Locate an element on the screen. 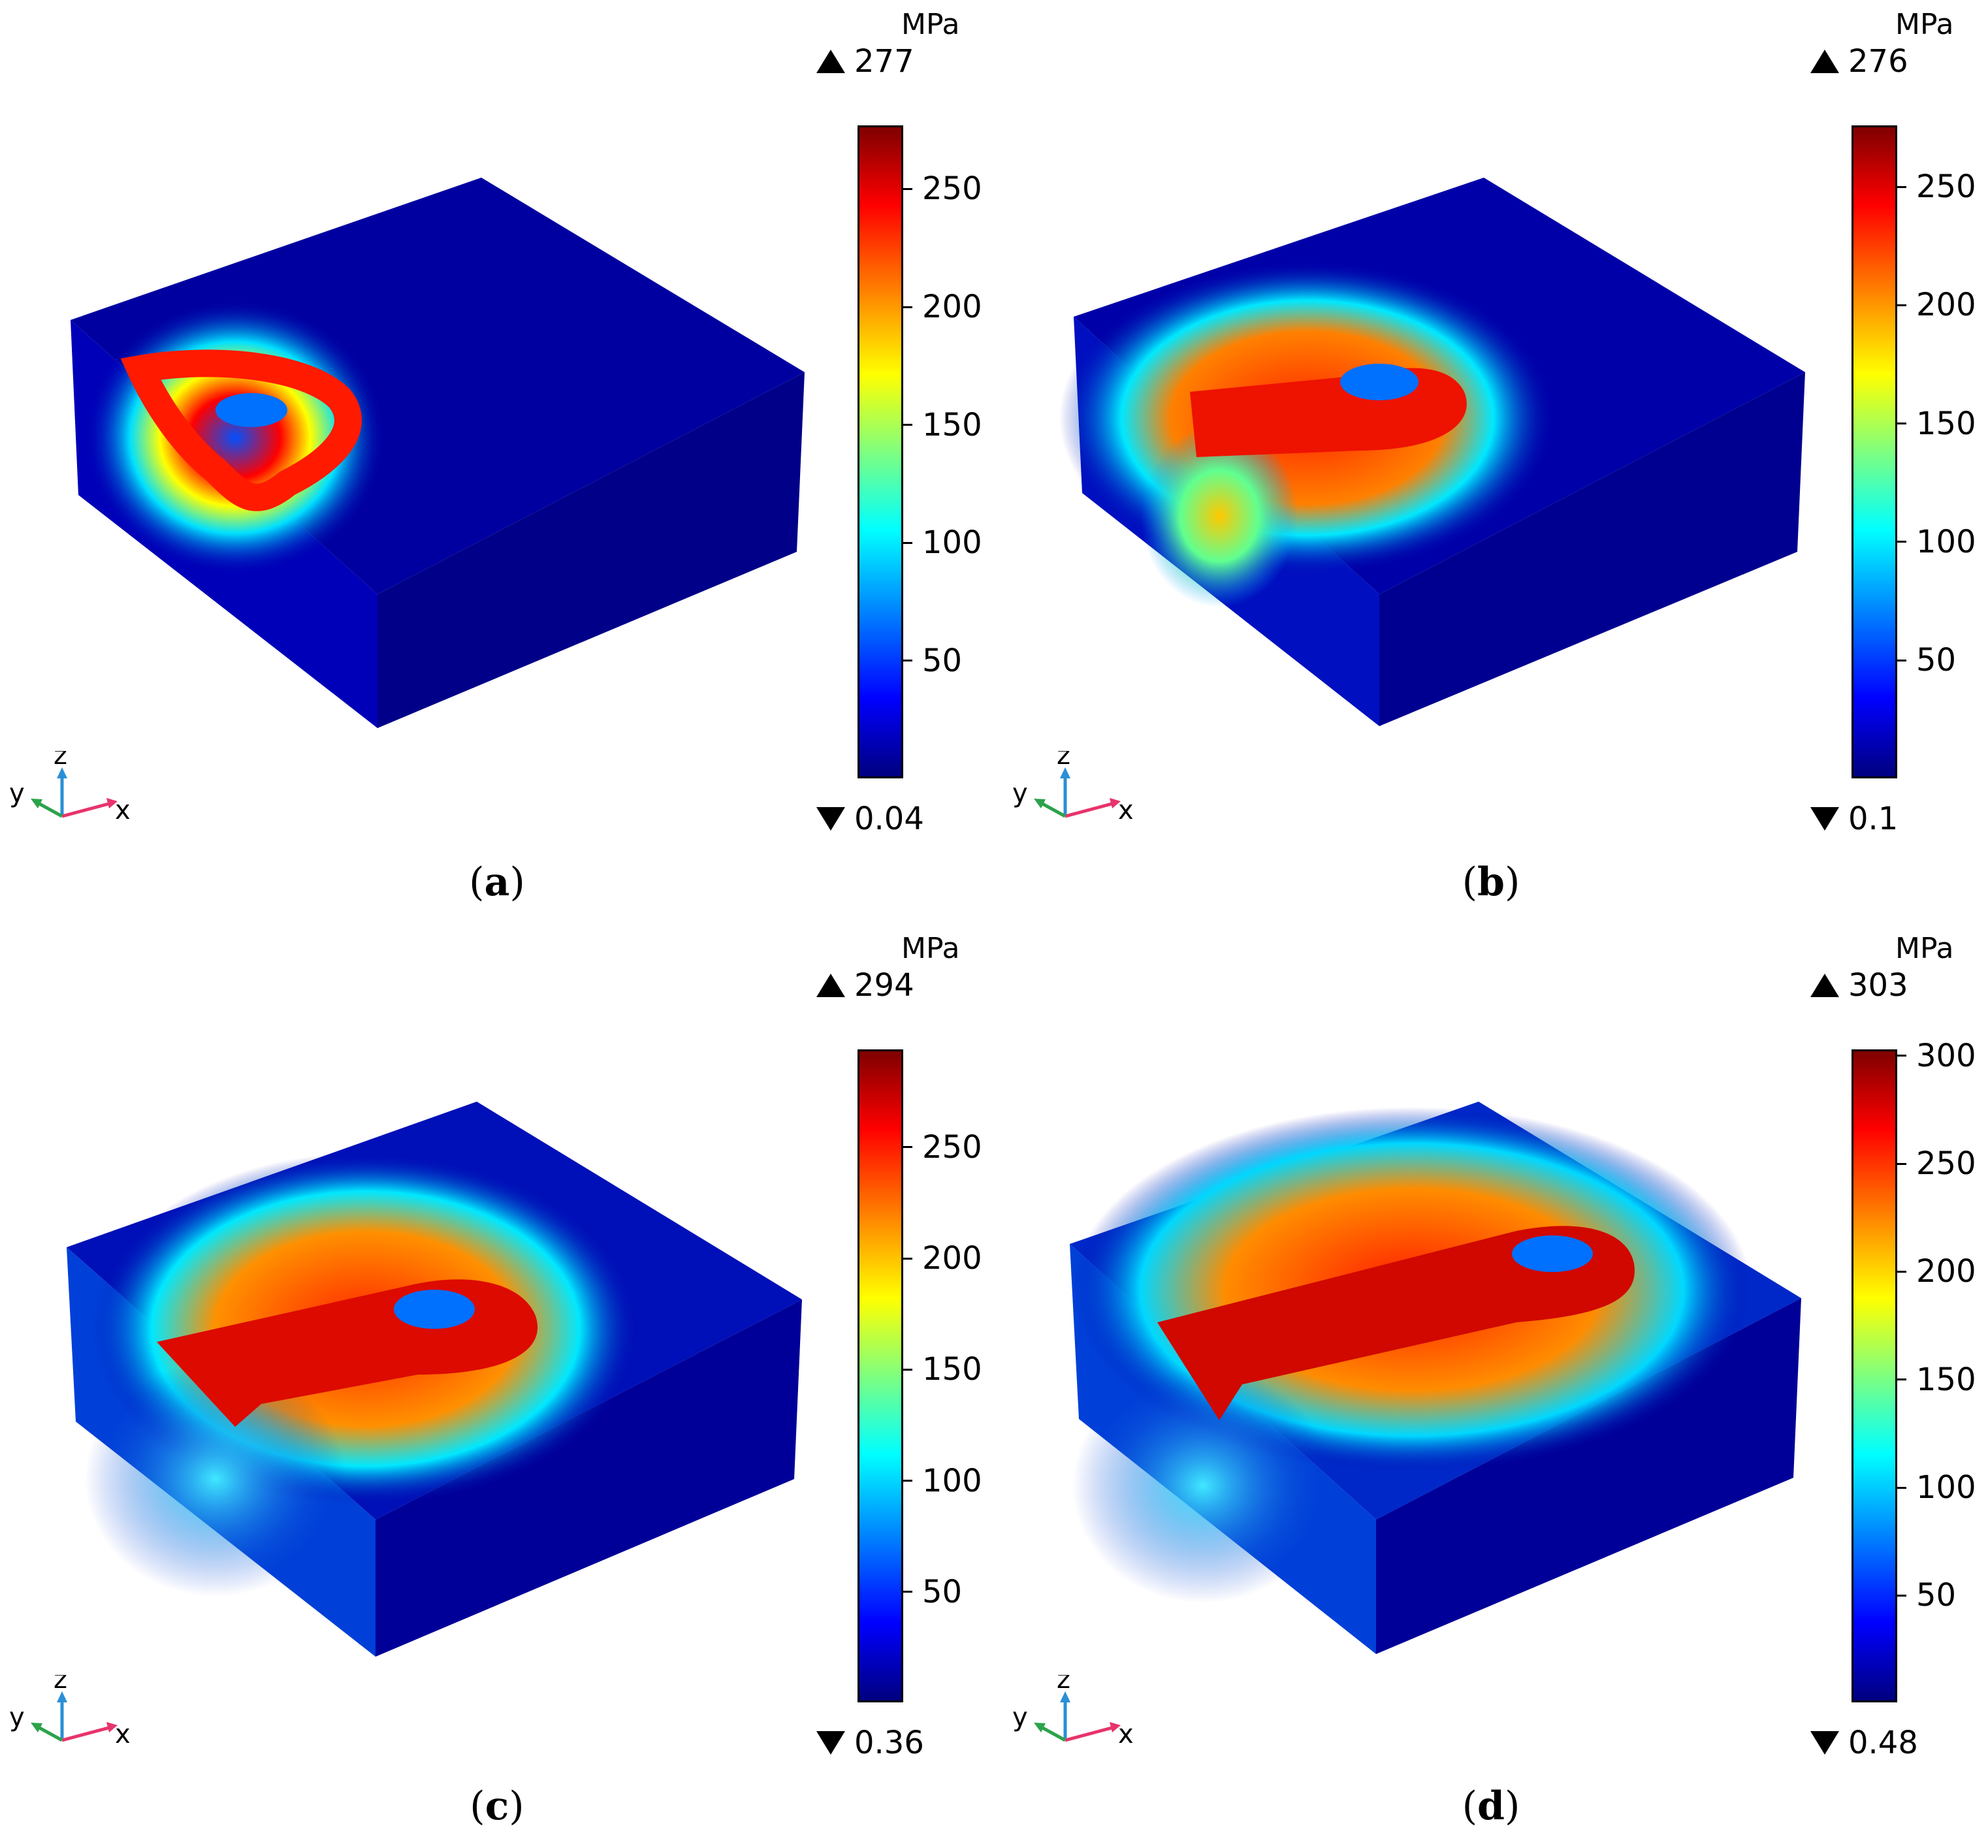 The width and height of the screenshot is (1988, 1848). stress-track is located at coordinates (1396, 1323).